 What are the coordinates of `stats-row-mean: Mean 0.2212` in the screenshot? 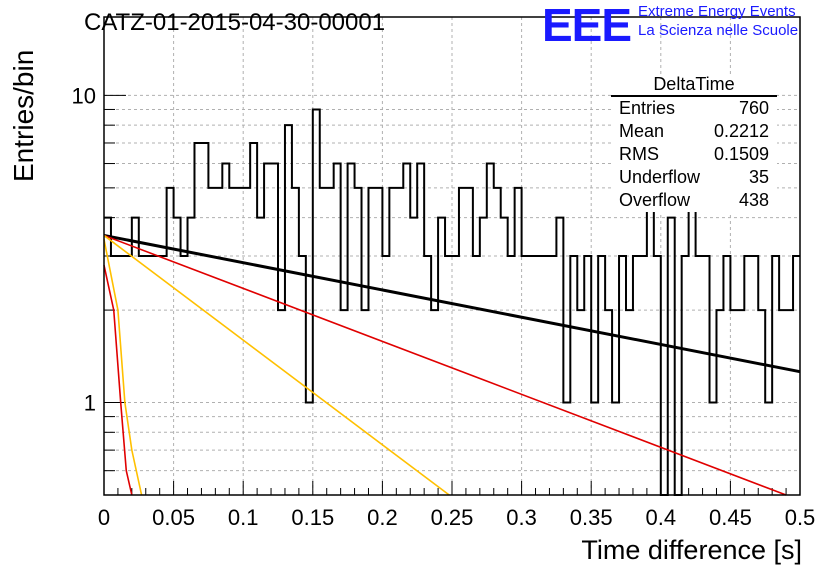 It's located at (694, 131).